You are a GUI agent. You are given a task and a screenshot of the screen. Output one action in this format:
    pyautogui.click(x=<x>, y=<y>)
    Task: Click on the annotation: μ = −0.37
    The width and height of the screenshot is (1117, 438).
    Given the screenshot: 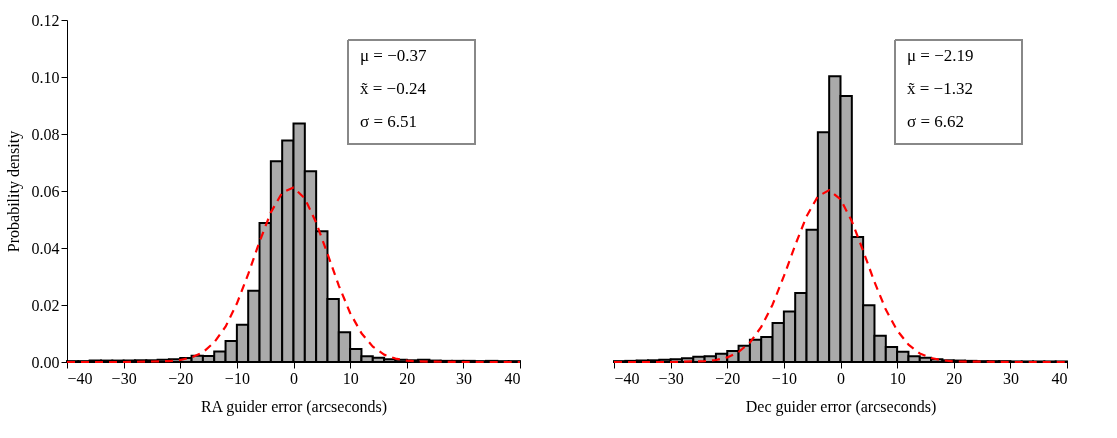 What is the action you would take?
    pyautogui.click(x=394, y=55)
    